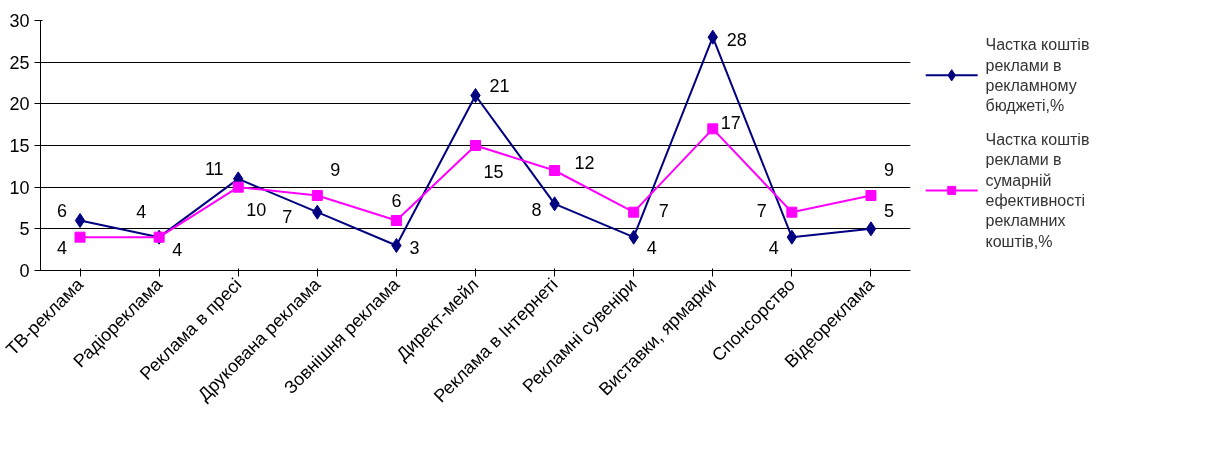  What do you see at coordinates (730, 123) in the screenshot?
I see `data-label: 17` at bounding box center [730, 123].